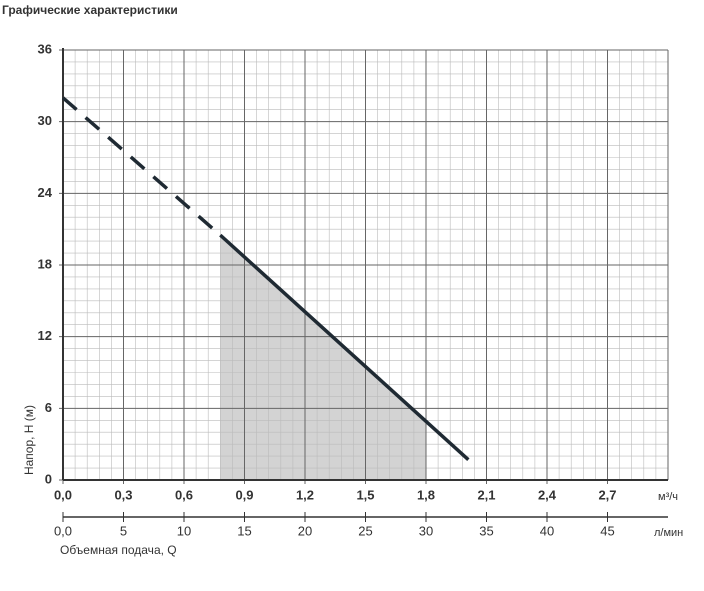  I want to click on x-tick-label: 0,6, so click(184, 494).